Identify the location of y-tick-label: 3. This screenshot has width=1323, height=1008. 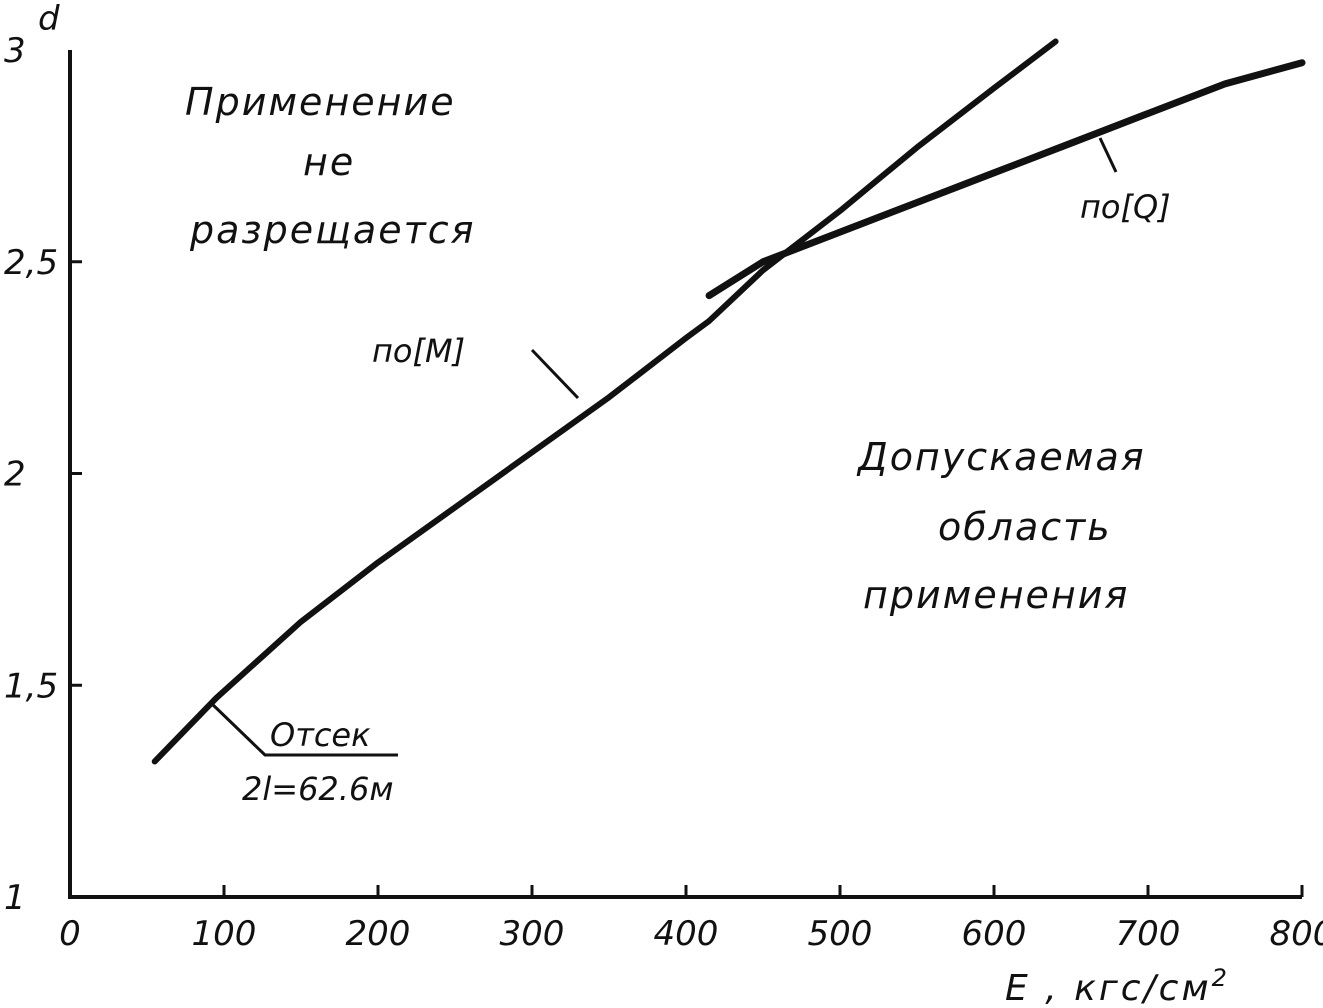
(15, 51).